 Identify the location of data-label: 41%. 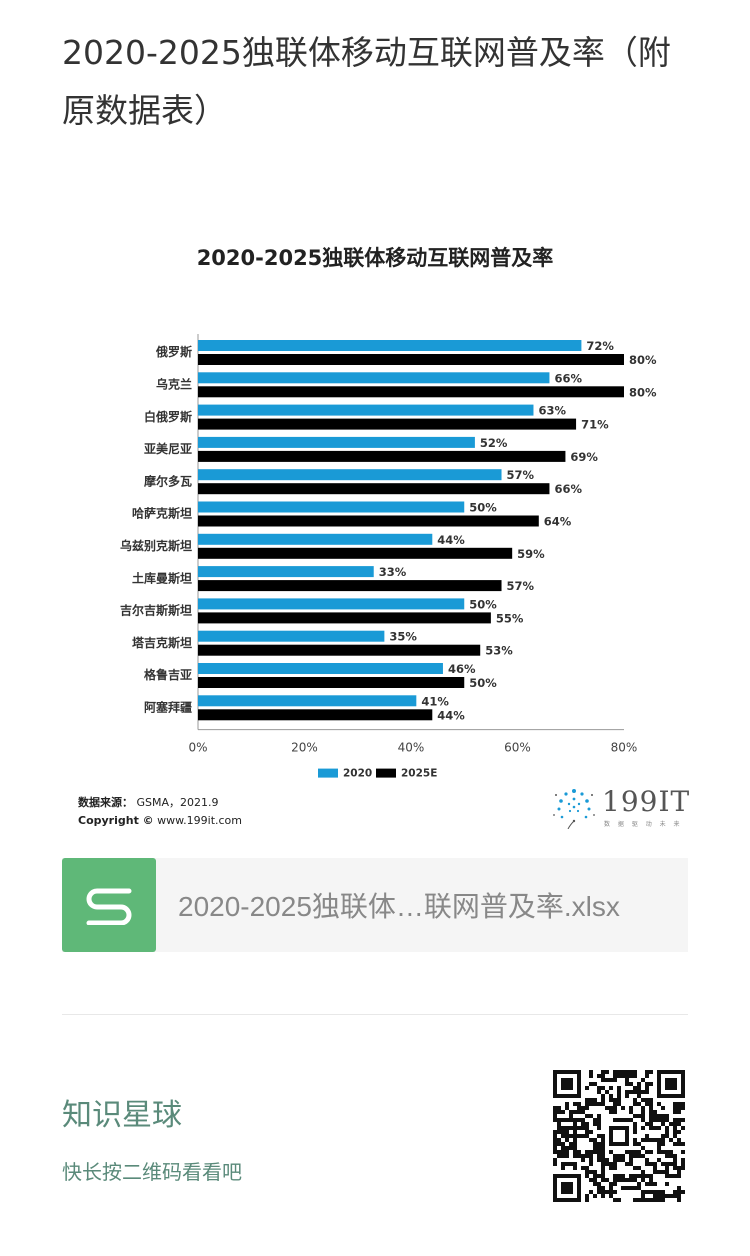
(435, 701).